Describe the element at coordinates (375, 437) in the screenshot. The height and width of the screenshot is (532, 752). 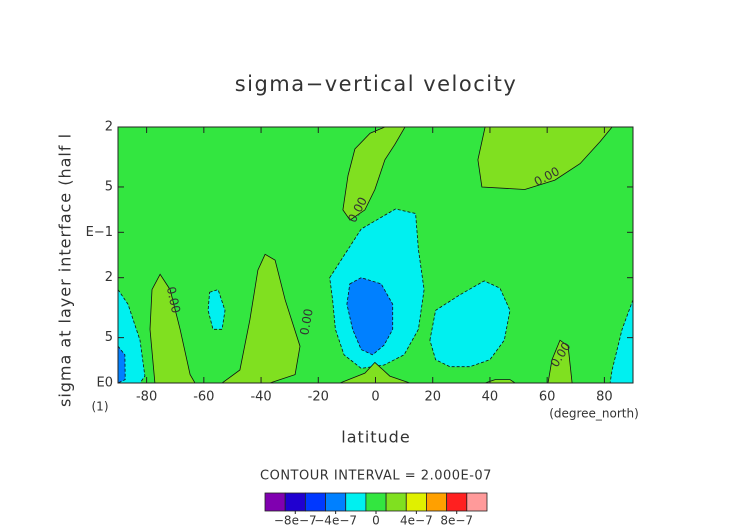
I see `x-axis-label: latitude` at that location.